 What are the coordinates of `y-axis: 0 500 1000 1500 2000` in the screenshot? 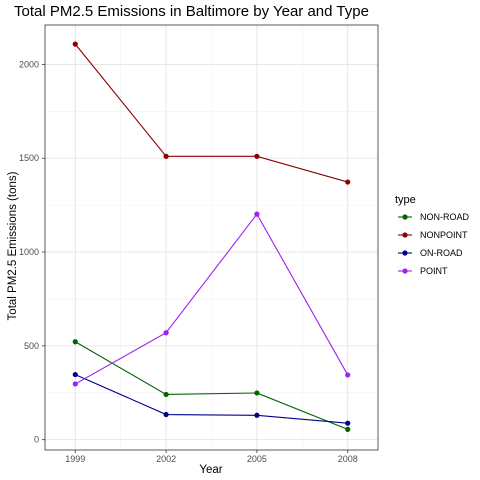 It's located at (32, 252).